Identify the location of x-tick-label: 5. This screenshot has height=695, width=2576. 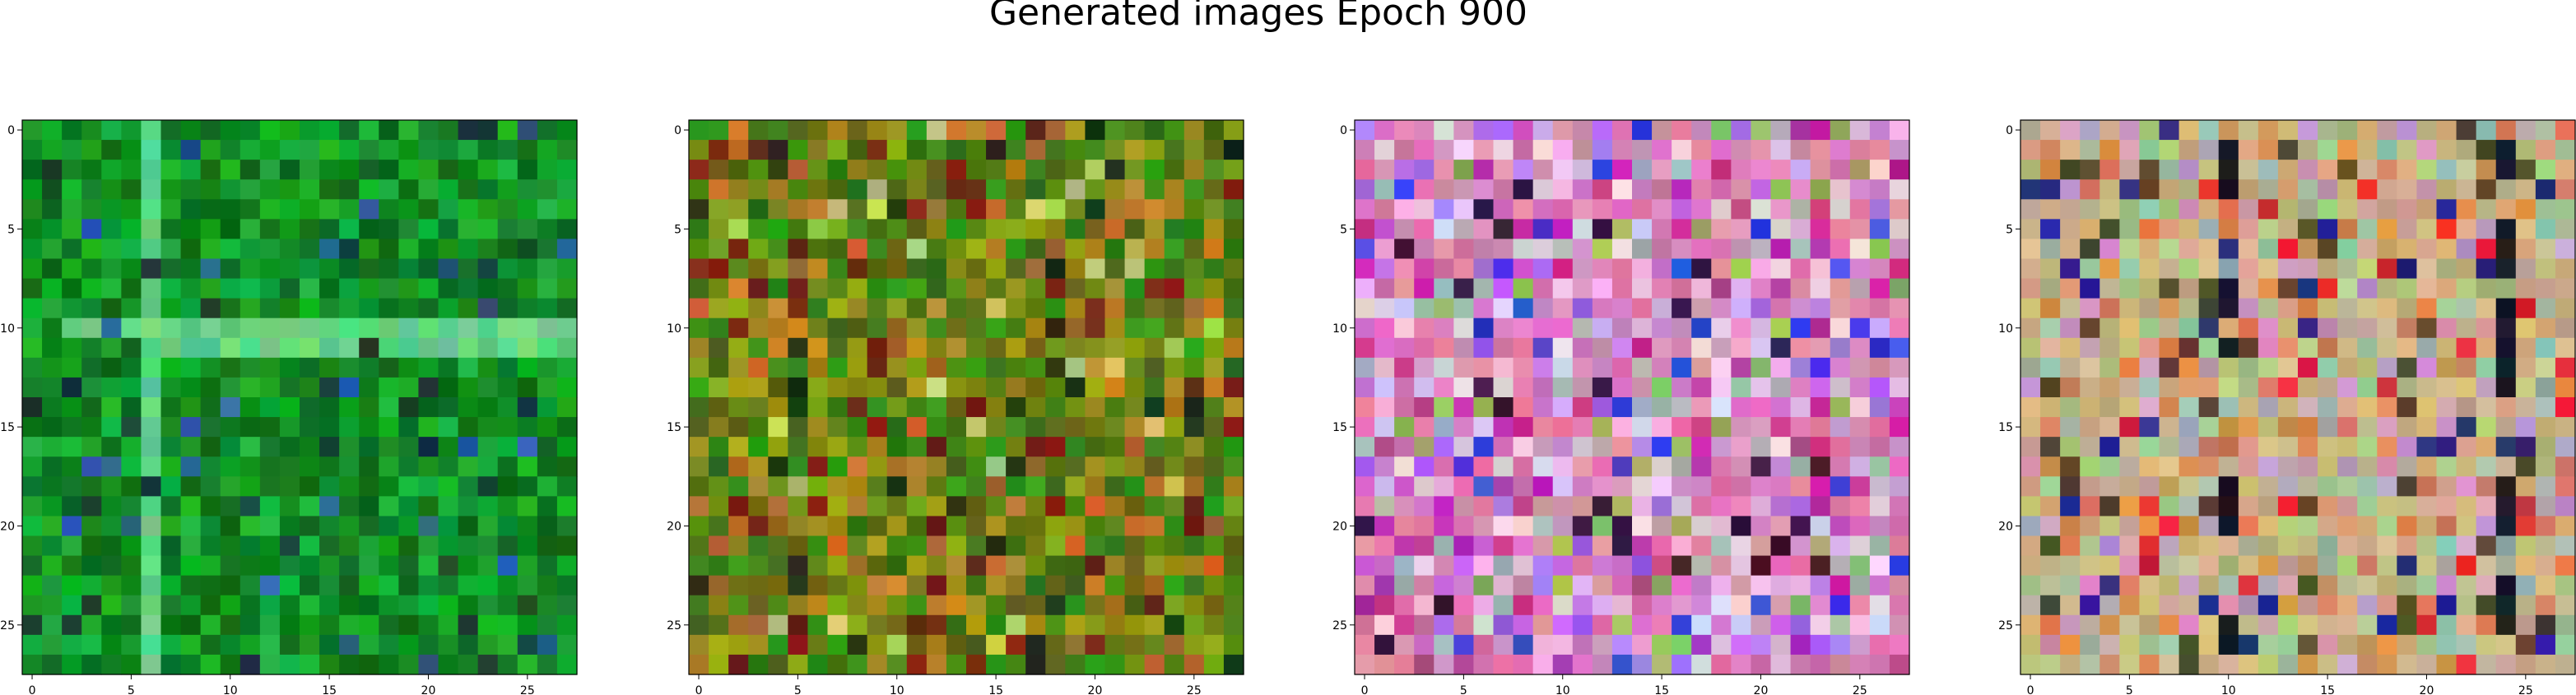
(1463, 689).